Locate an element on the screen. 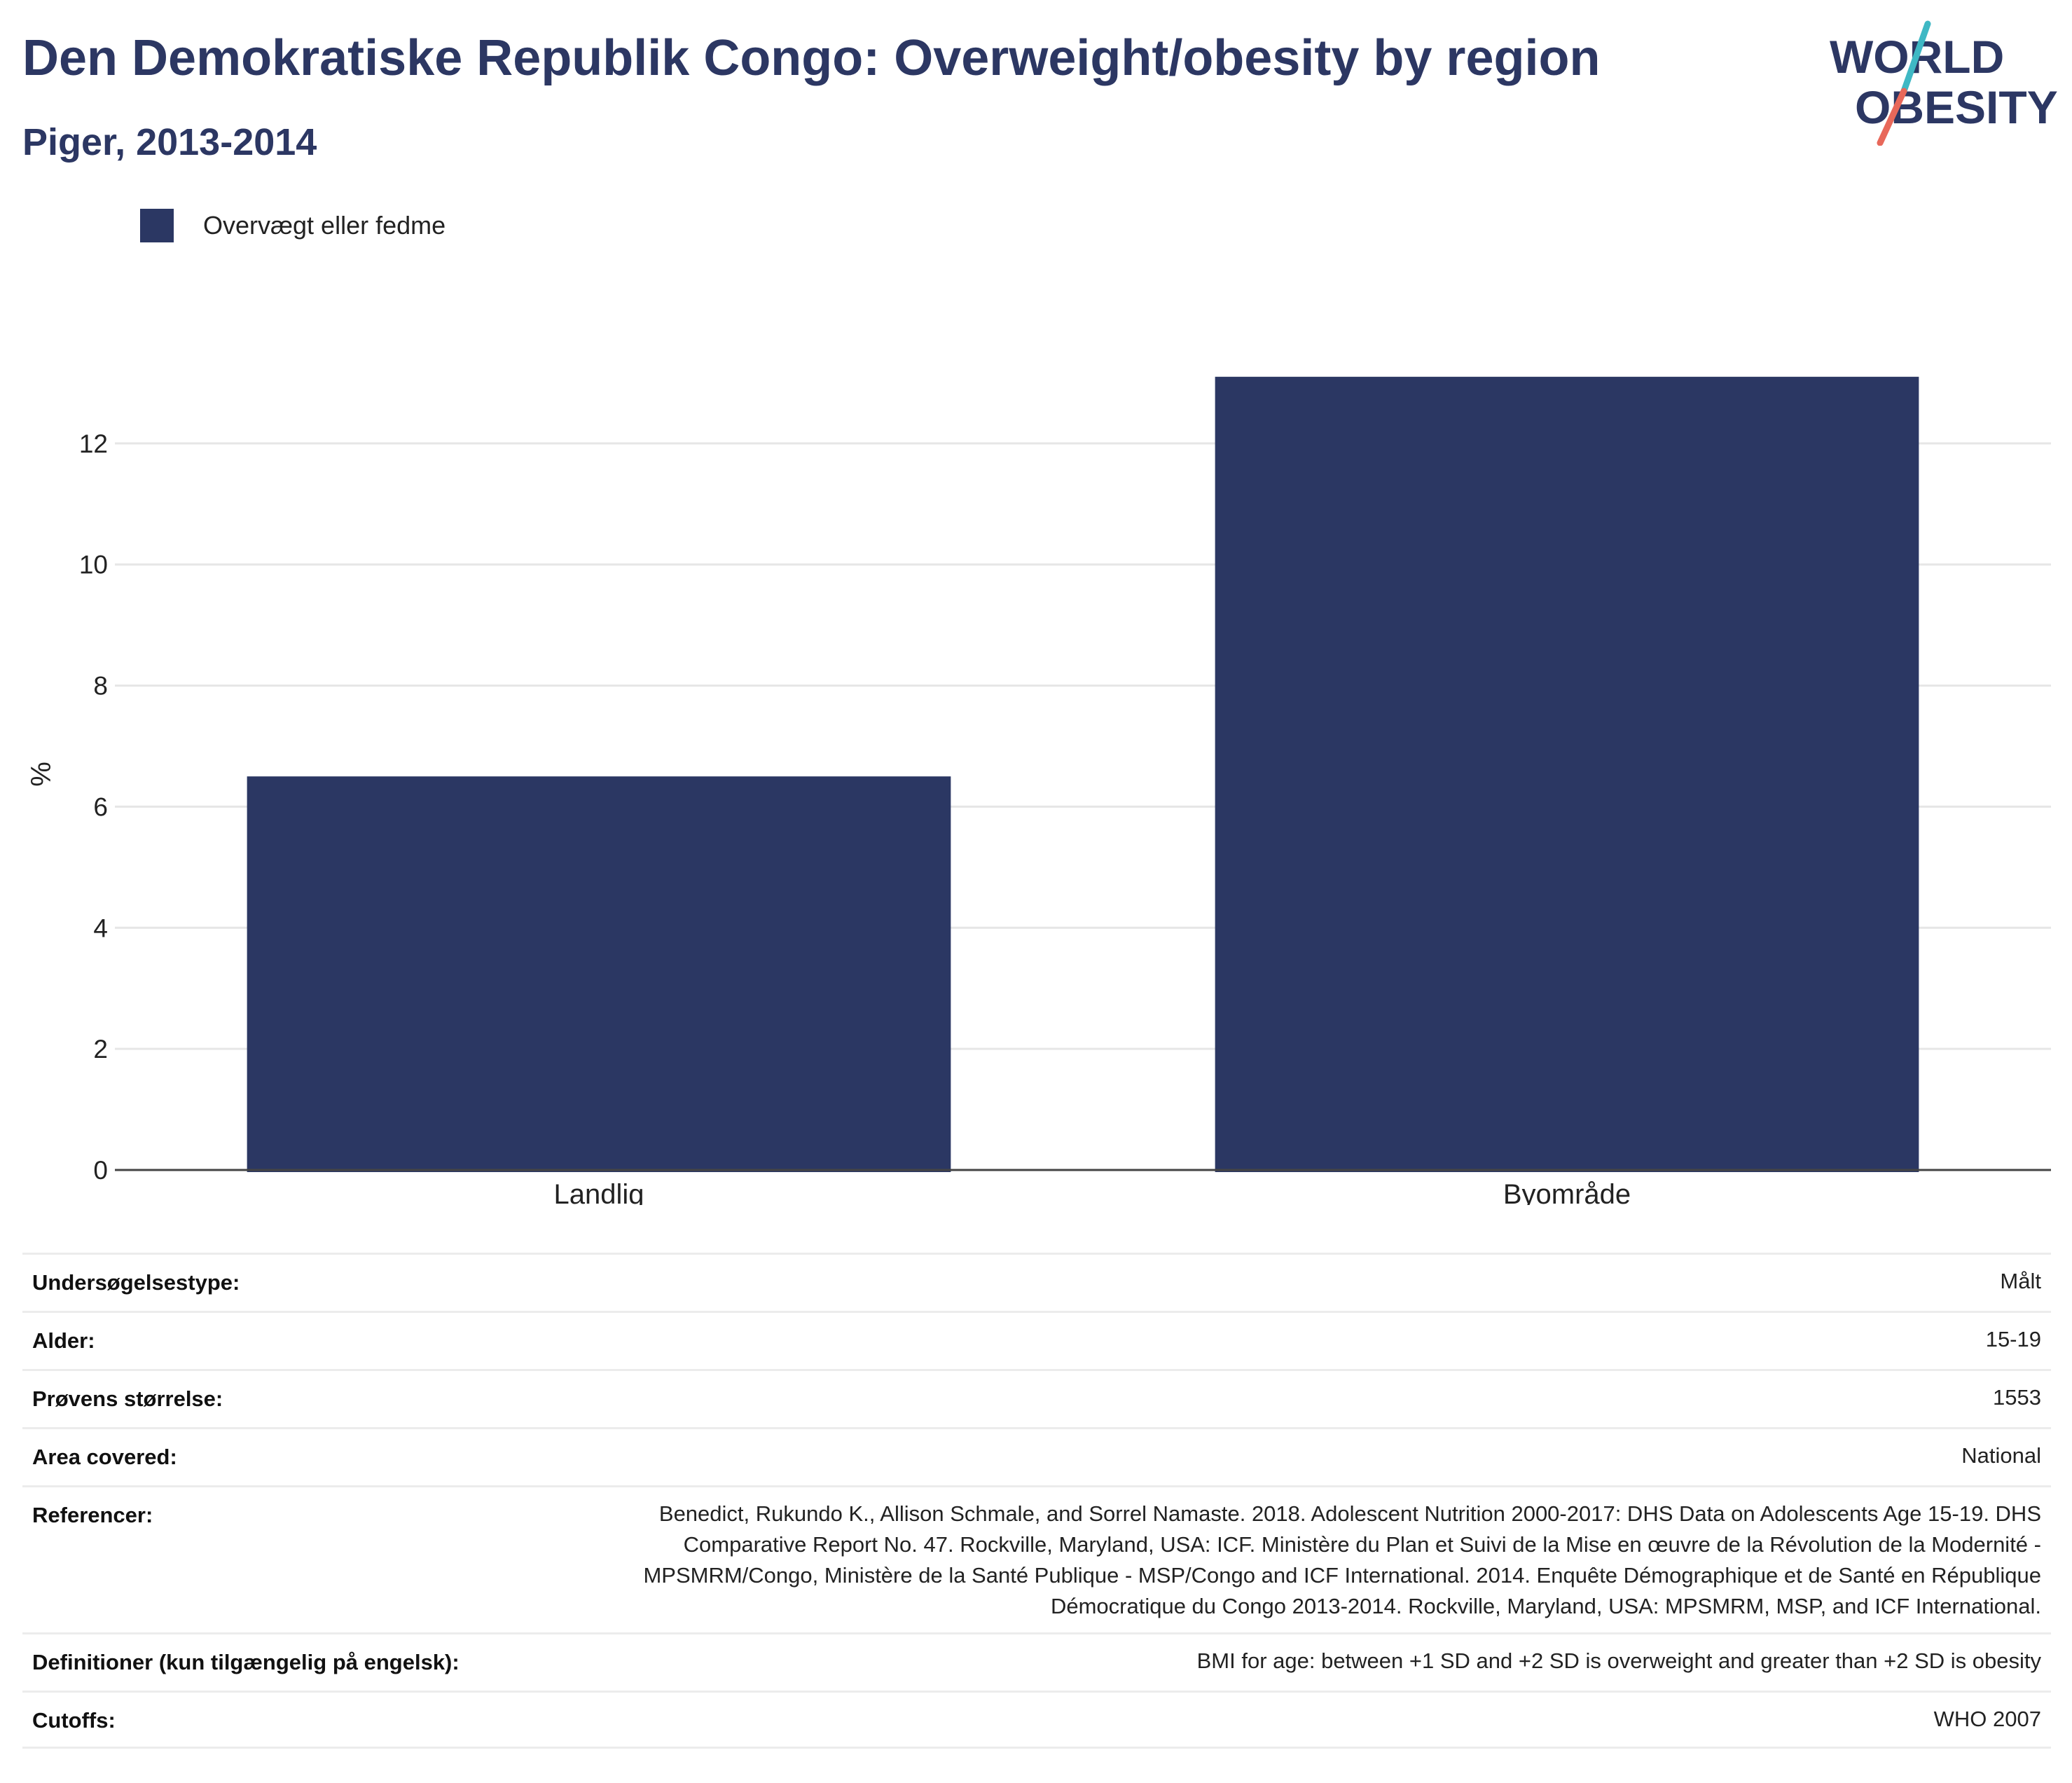  metadata-value: National is located at coordinates (2001, 1455).